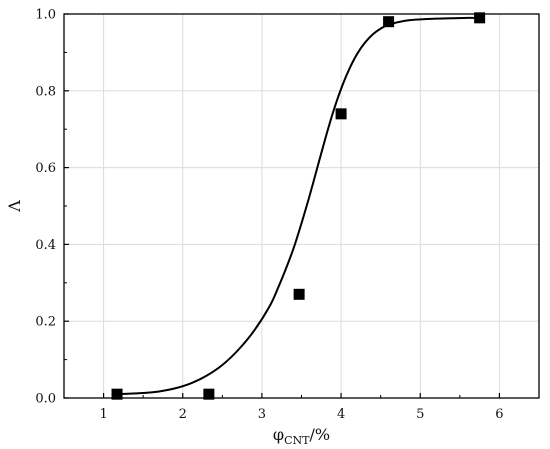  What do you see at coordinates (45, 91) in the screenshot?
I see `y-tick-label: 0.8` at bounding box center [45, 91].